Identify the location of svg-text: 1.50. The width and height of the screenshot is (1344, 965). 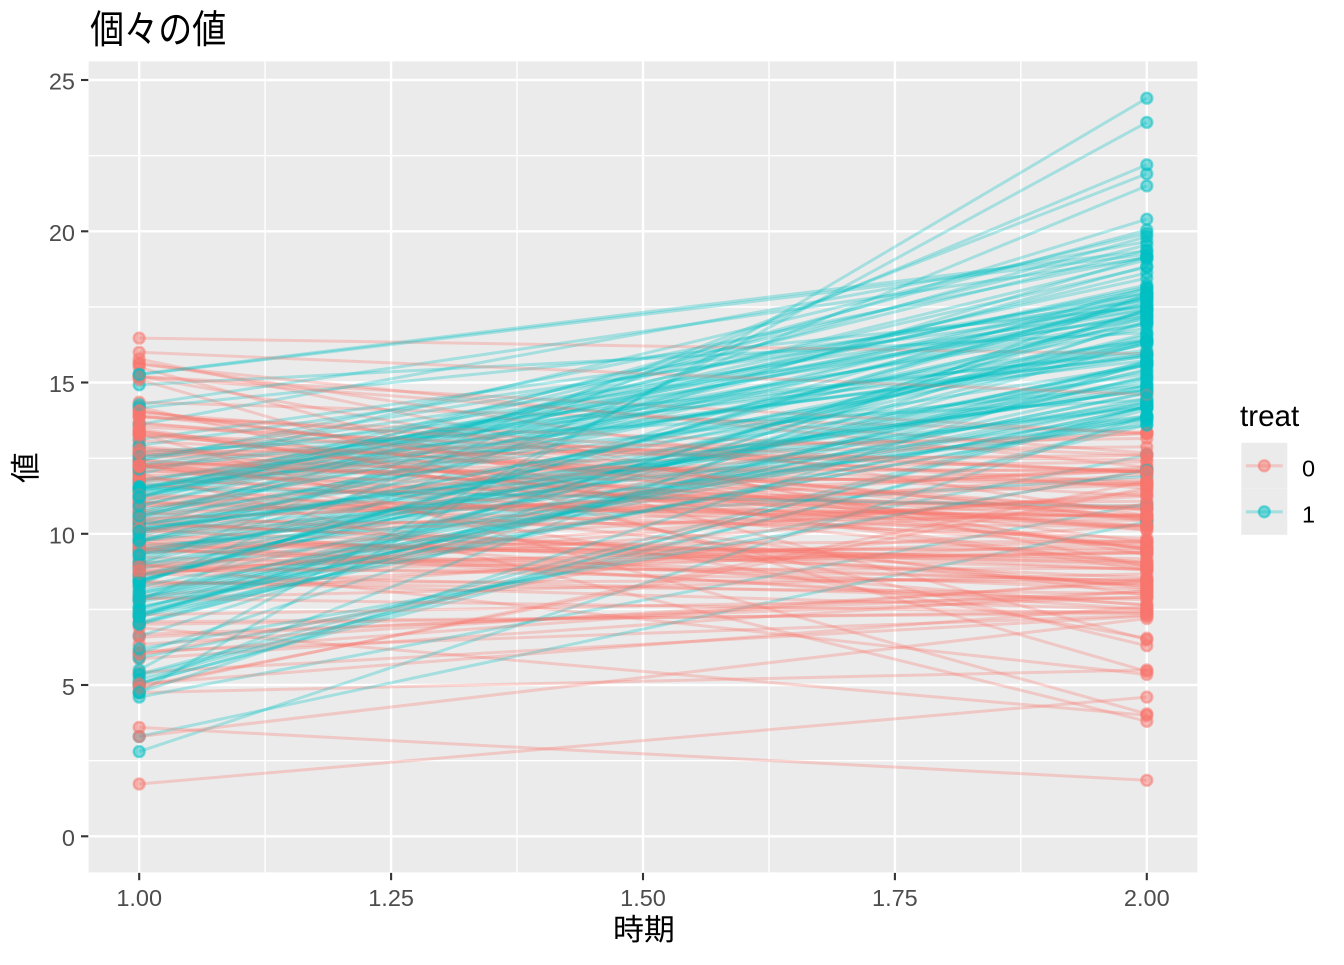
(643, 898).